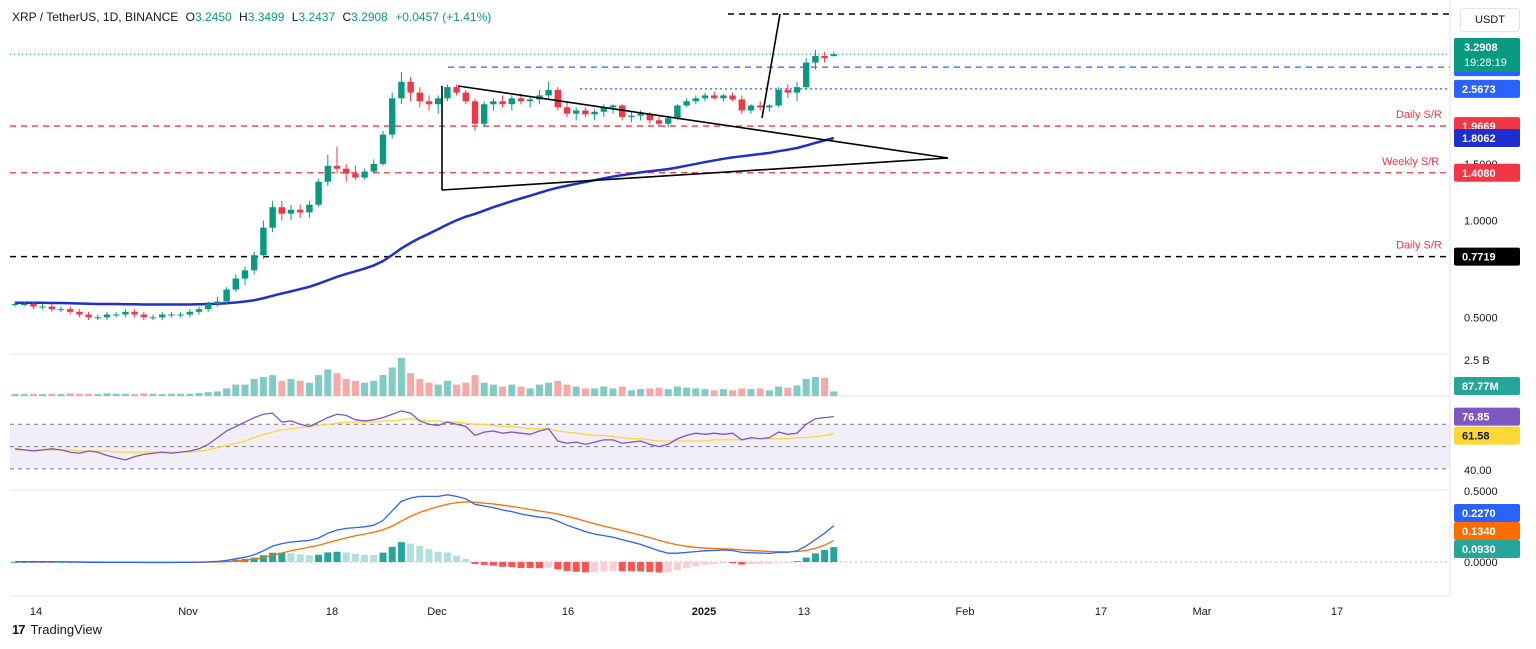  Describe the element at coordinates (1490, 20) in the screenshot. I see `currency-unit-button: USDT` at that location.